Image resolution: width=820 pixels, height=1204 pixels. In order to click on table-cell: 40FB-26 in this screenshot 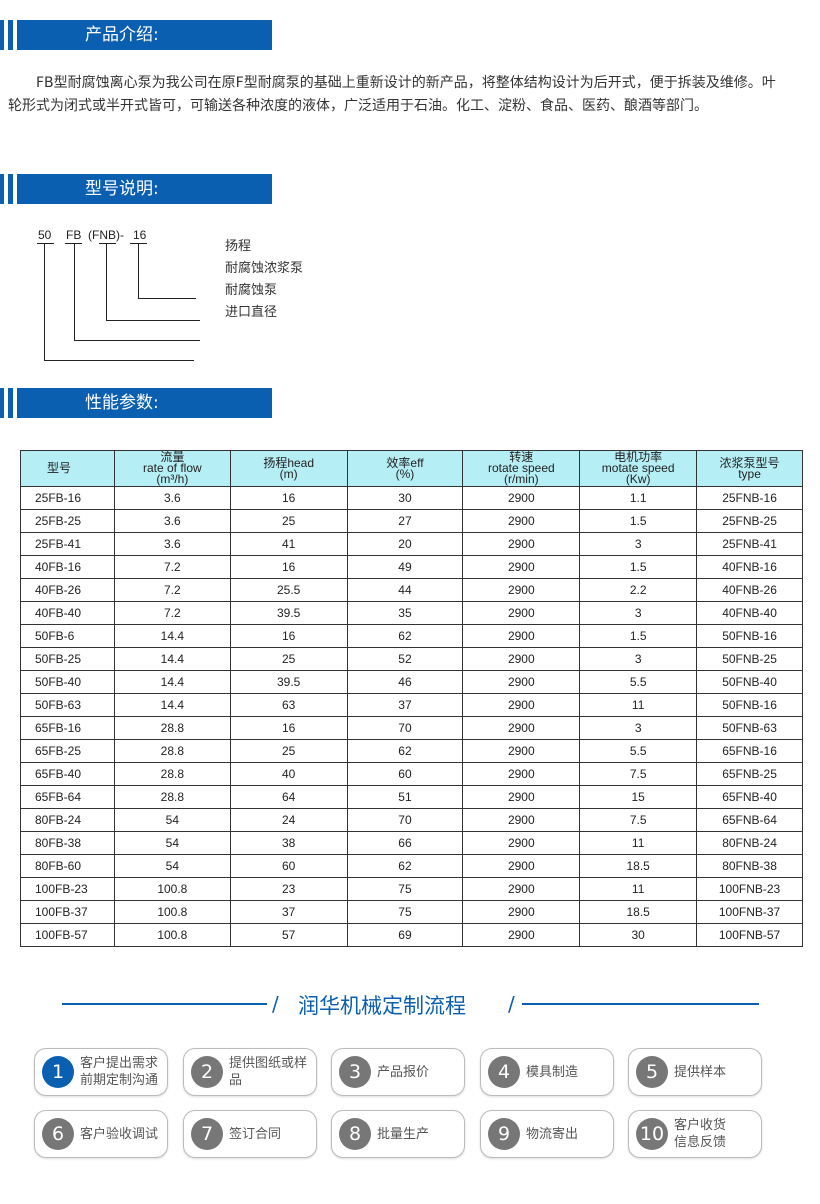, I will do `click(67, 590)`.